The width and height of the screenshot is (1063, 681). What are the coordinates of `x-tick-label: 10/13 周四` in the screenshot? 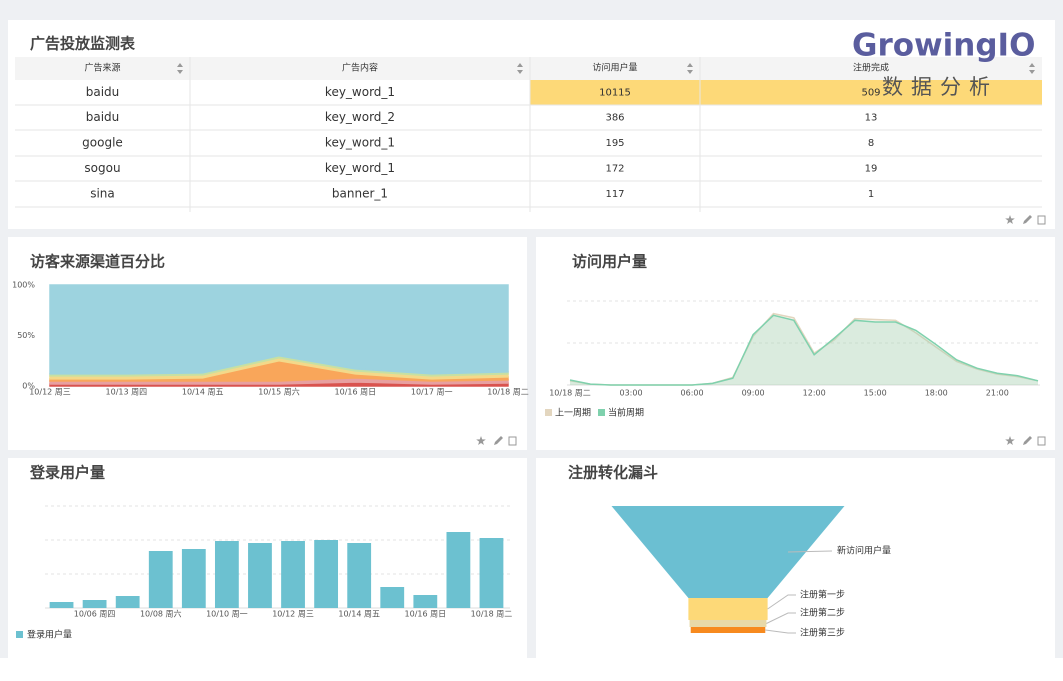 It's located at (127, 392).